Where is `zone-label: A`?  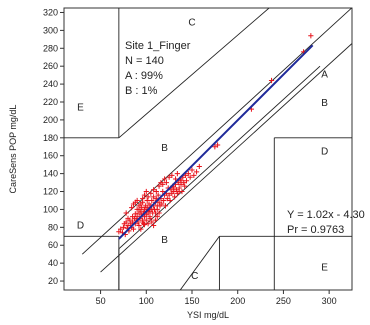 zone-label: A is located at coordinates (324, 74).